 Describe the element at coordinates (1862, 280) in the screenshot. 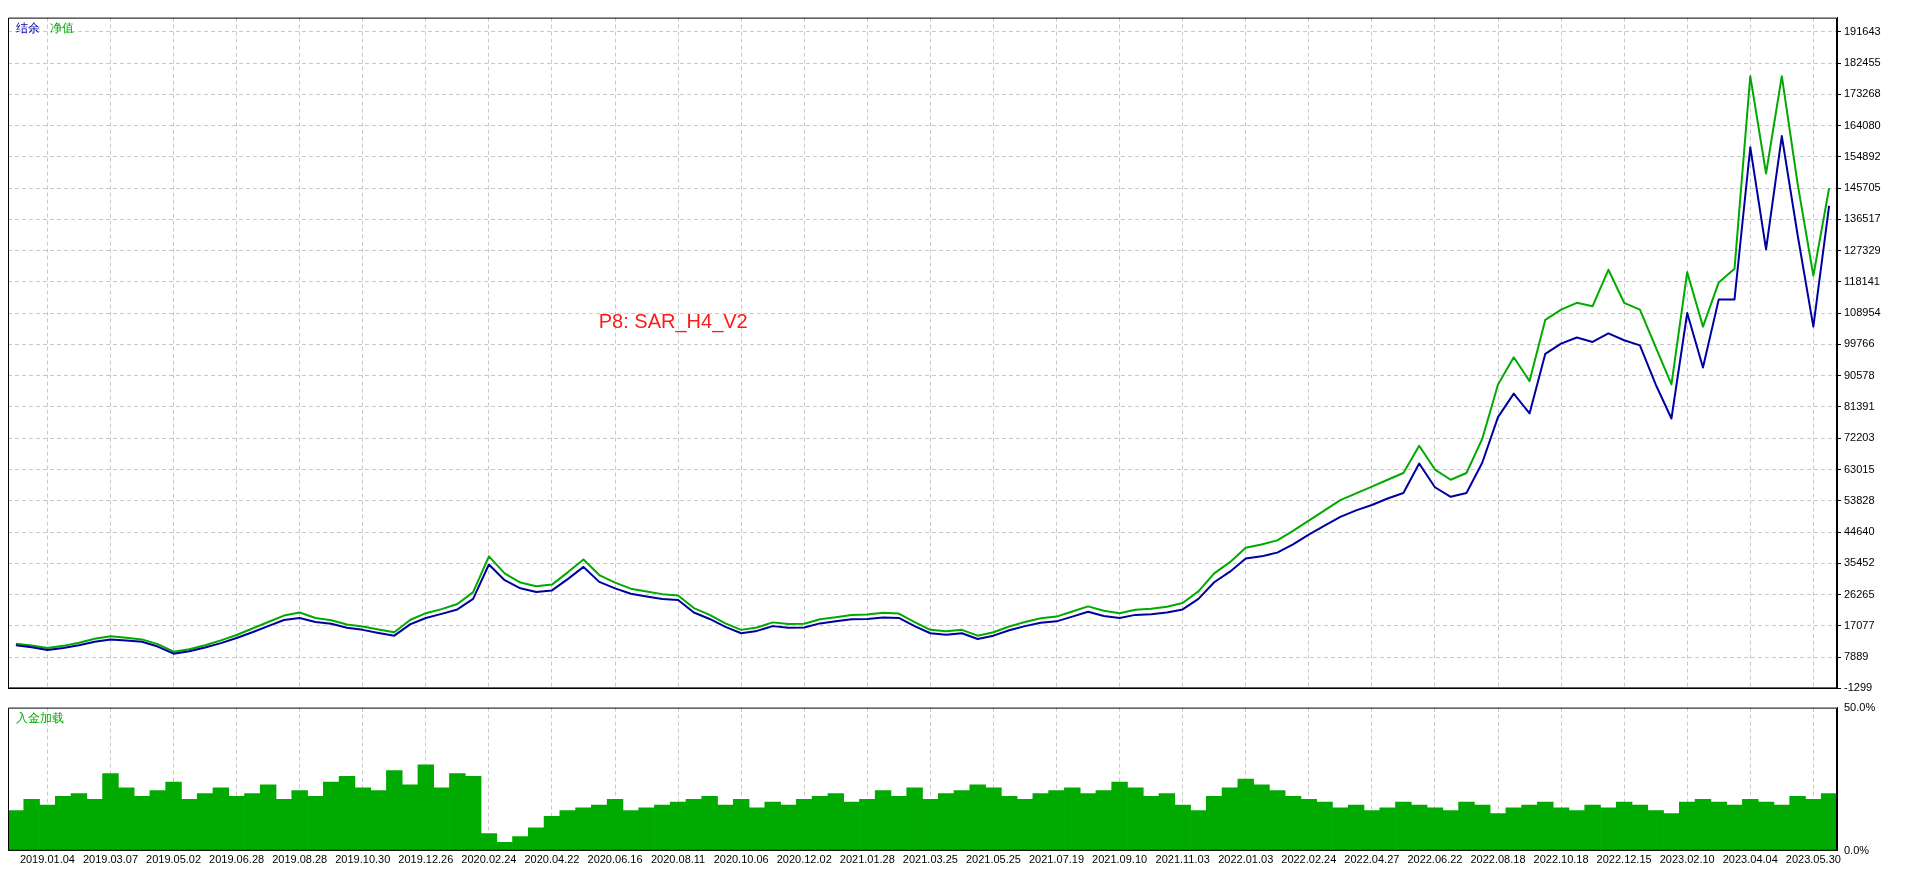

I see `y-tick-label: 118141` at that location.